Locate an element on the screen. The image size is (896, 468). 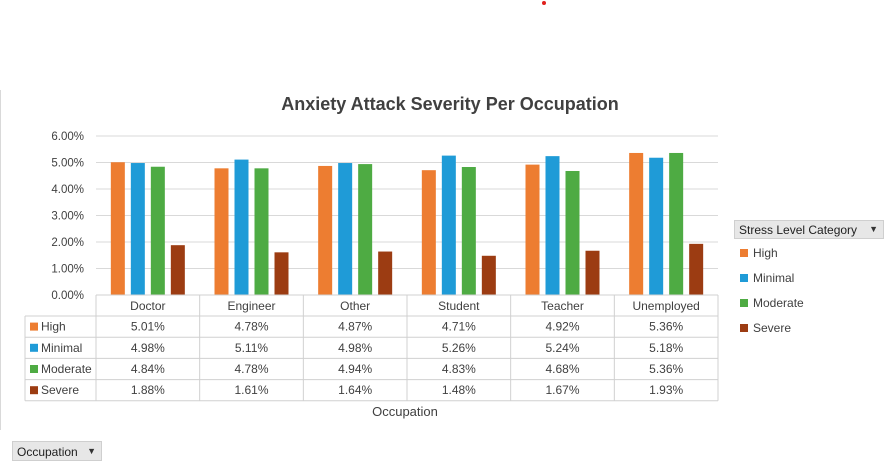
occupation-filter-label: Occupation is located at coordinates (47, 452).